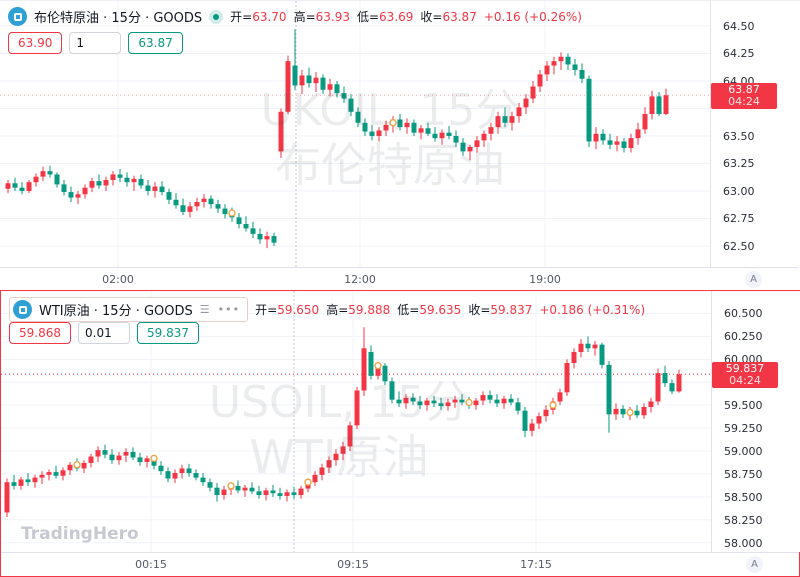 Image resolution: width=800 pixels, height=577 pixels. What do you see at coordinates (400, 563) in the screenshot?
I see `time-axis-wti: 00:15 09:15 17:15 A` at bounding box center [400, 563].